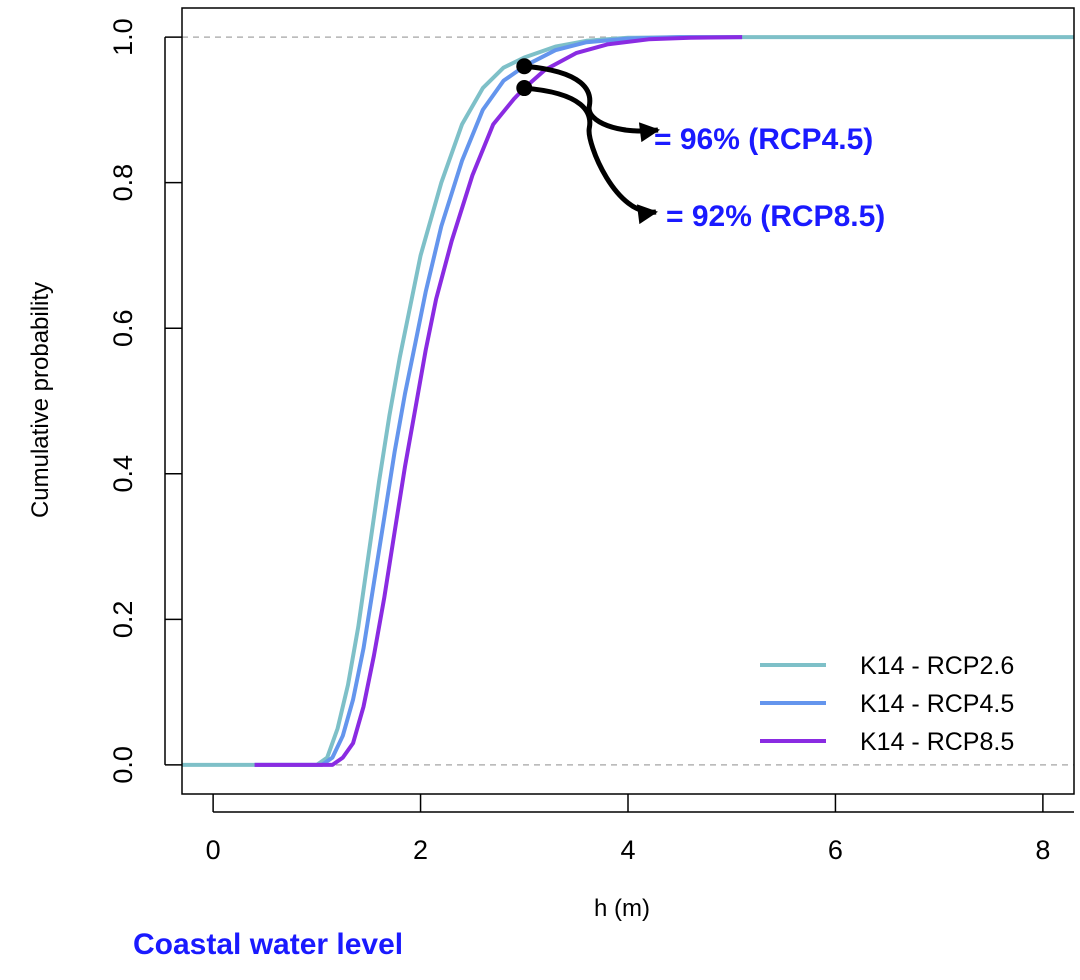  What do you see at coordinates (213, 850) in the screenshot?
I see `x-tick-label: 0` at bounding box center [213, 850].